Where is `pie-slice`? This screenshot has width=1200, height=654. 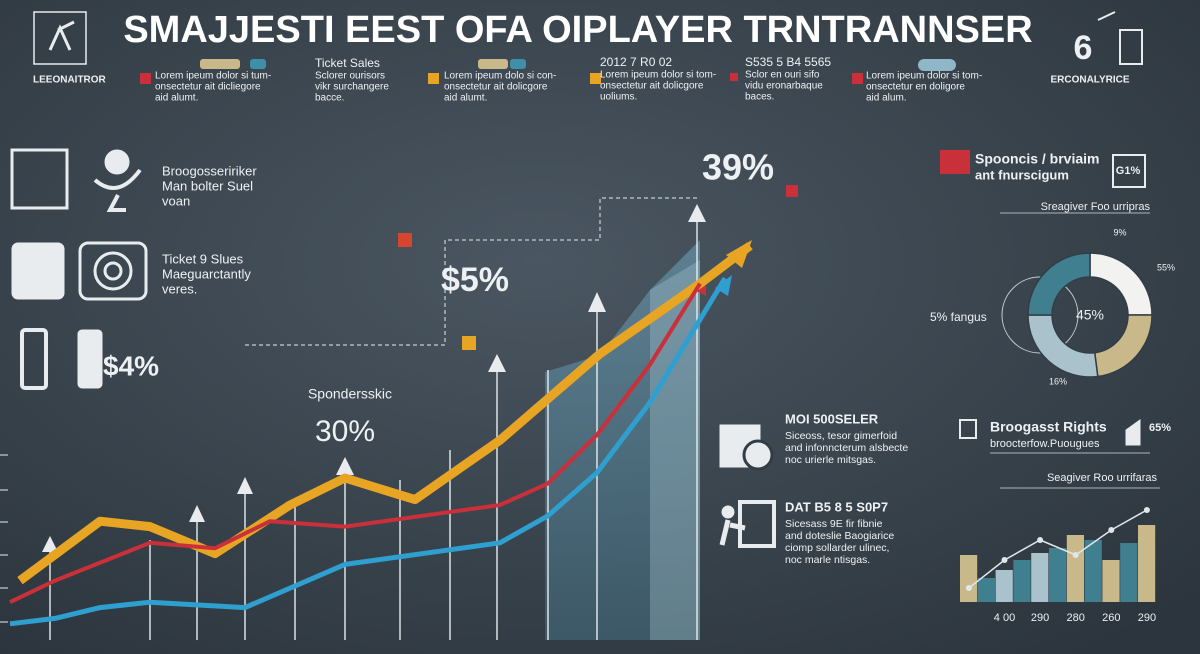
pie-slice is located at coordinates (1059, 284).